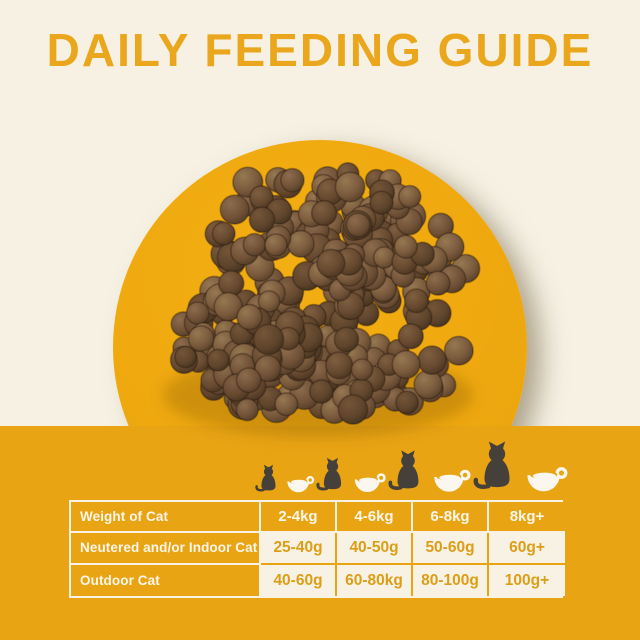 This screenshot has height=640, width=640. I want to click on table-header-weight-range: 6-8kg, so click(451, 517).